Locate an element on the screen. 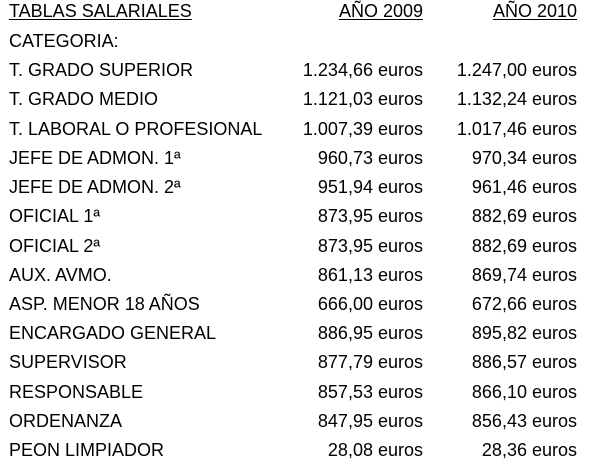  salary-2010-cell: 866,10 euros is located at coordinates (524, 392).